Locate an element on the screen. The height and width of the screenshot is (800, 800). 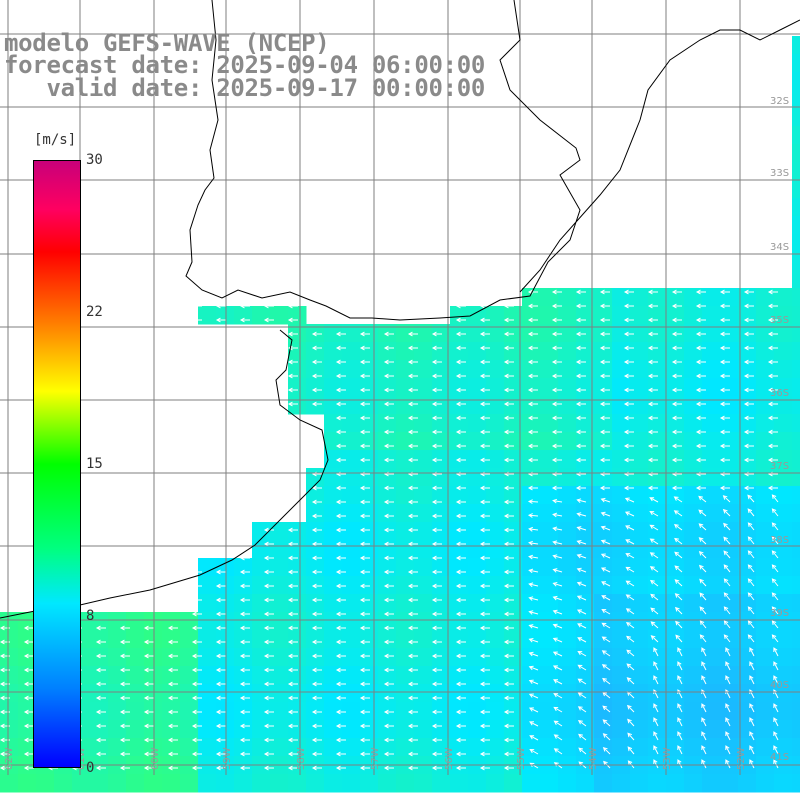
legend-tick-15: 15 is located at coordinates (94, 464).